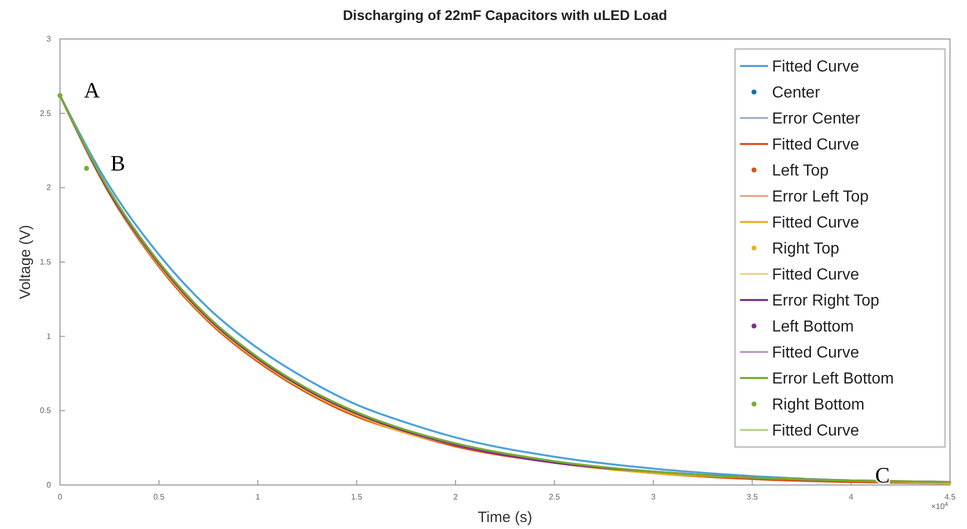  I want to click on x-tick-label: 2.5, so click(554, 497).